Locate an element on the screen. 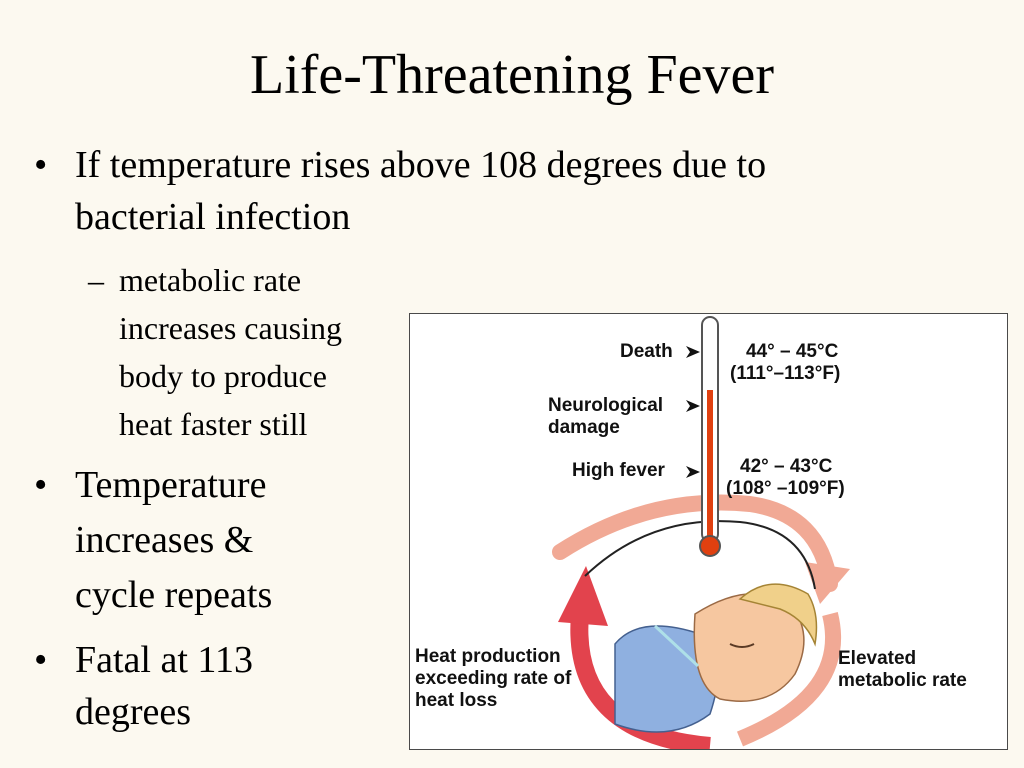 The image size is (1024, 768). high-fever-label: High fever is located at coordinates (618, 470).